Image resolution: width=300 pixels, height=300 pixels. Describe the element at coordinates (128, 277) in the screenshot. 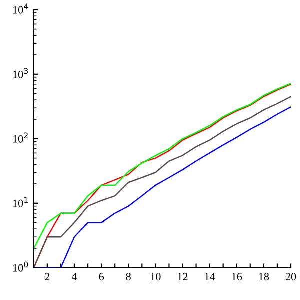

I see `x-tick-label: 8` at that location.